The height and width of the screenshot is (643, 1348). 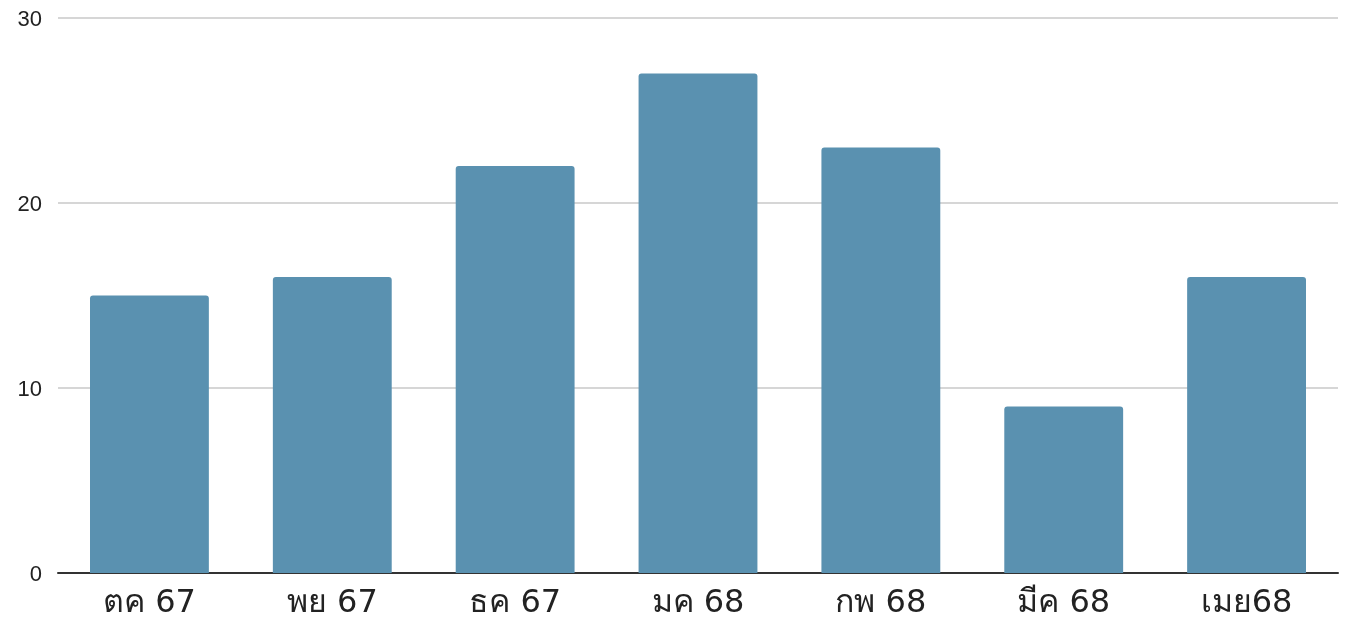 I want to click on x-tick-label: ธค 67, so click(x=515, y=601).